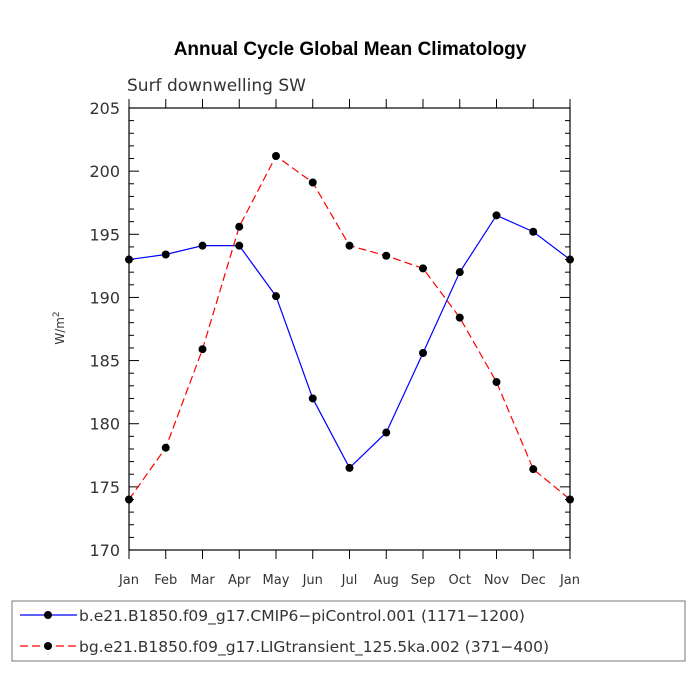 The image size is (700, 700). Describe the element at coordinates (104, 297) in the screenshot. I see `y-tick-label: 190` at that location.